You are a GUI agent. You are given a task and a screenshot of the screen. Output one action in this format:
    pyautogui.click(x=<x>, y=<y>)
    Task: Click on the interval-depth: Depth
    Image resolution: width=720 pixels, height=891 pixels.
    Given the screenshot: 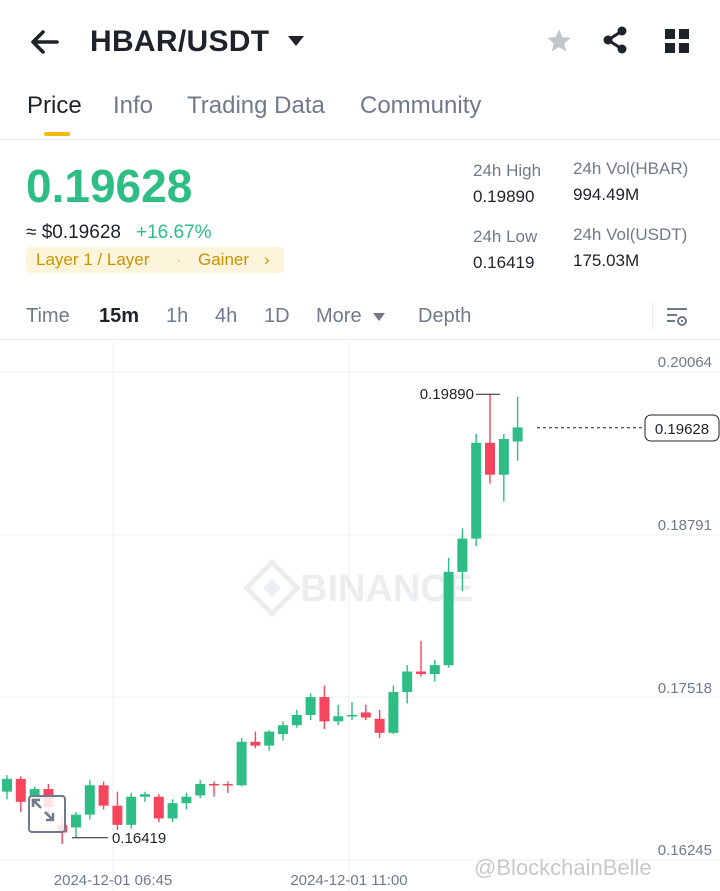 What is the action you would take?
    pyautogui.click(x=445, y=316)
    